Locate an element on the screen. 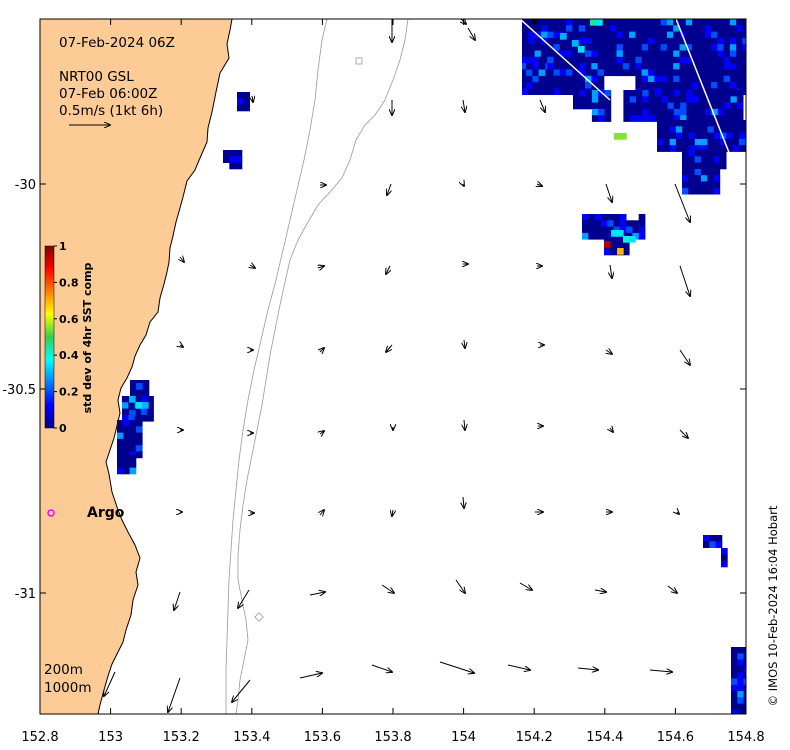 The width and height of the screenshot is (790, 750). x-tick-label: 153 is located at coordinates (110, 737).